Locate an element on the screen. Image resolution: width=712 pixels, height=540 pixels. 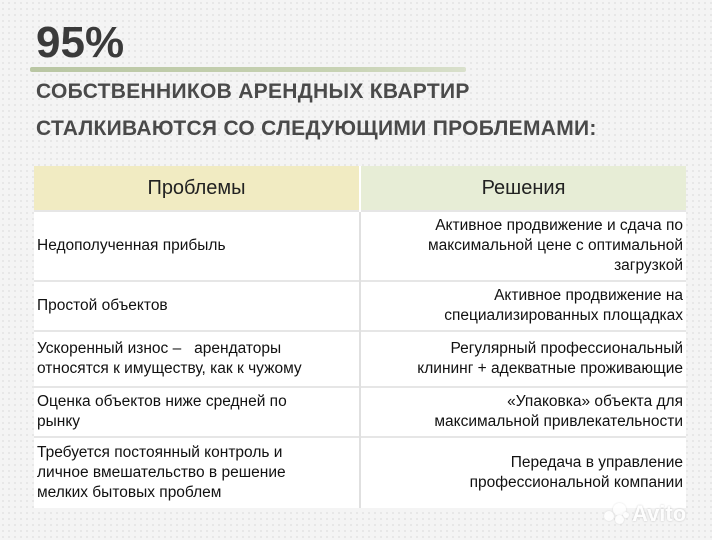
problem-cell: Недополученная прибыль is located at coordinates (197, 245).